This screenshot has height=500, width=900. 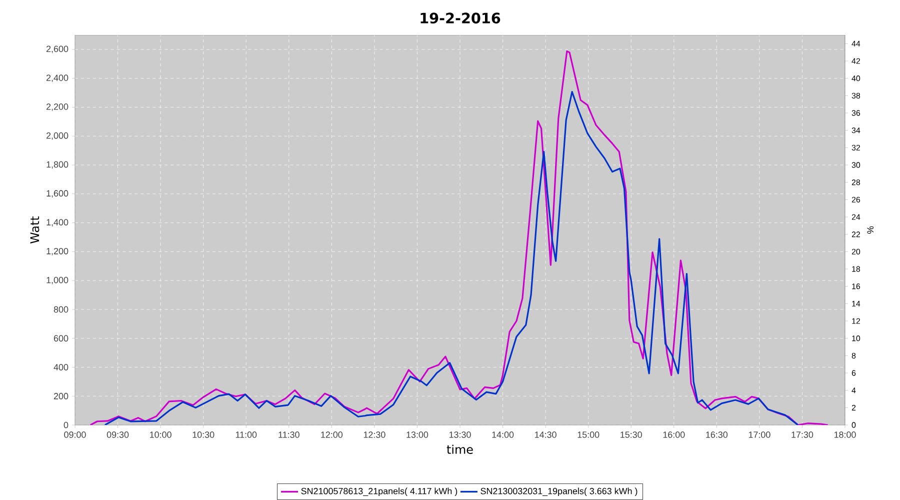 What do you see at coordinates (203, 435) in the screenshot?
I see `x-tick-label: 10:30` at bounding box center [203, 435].